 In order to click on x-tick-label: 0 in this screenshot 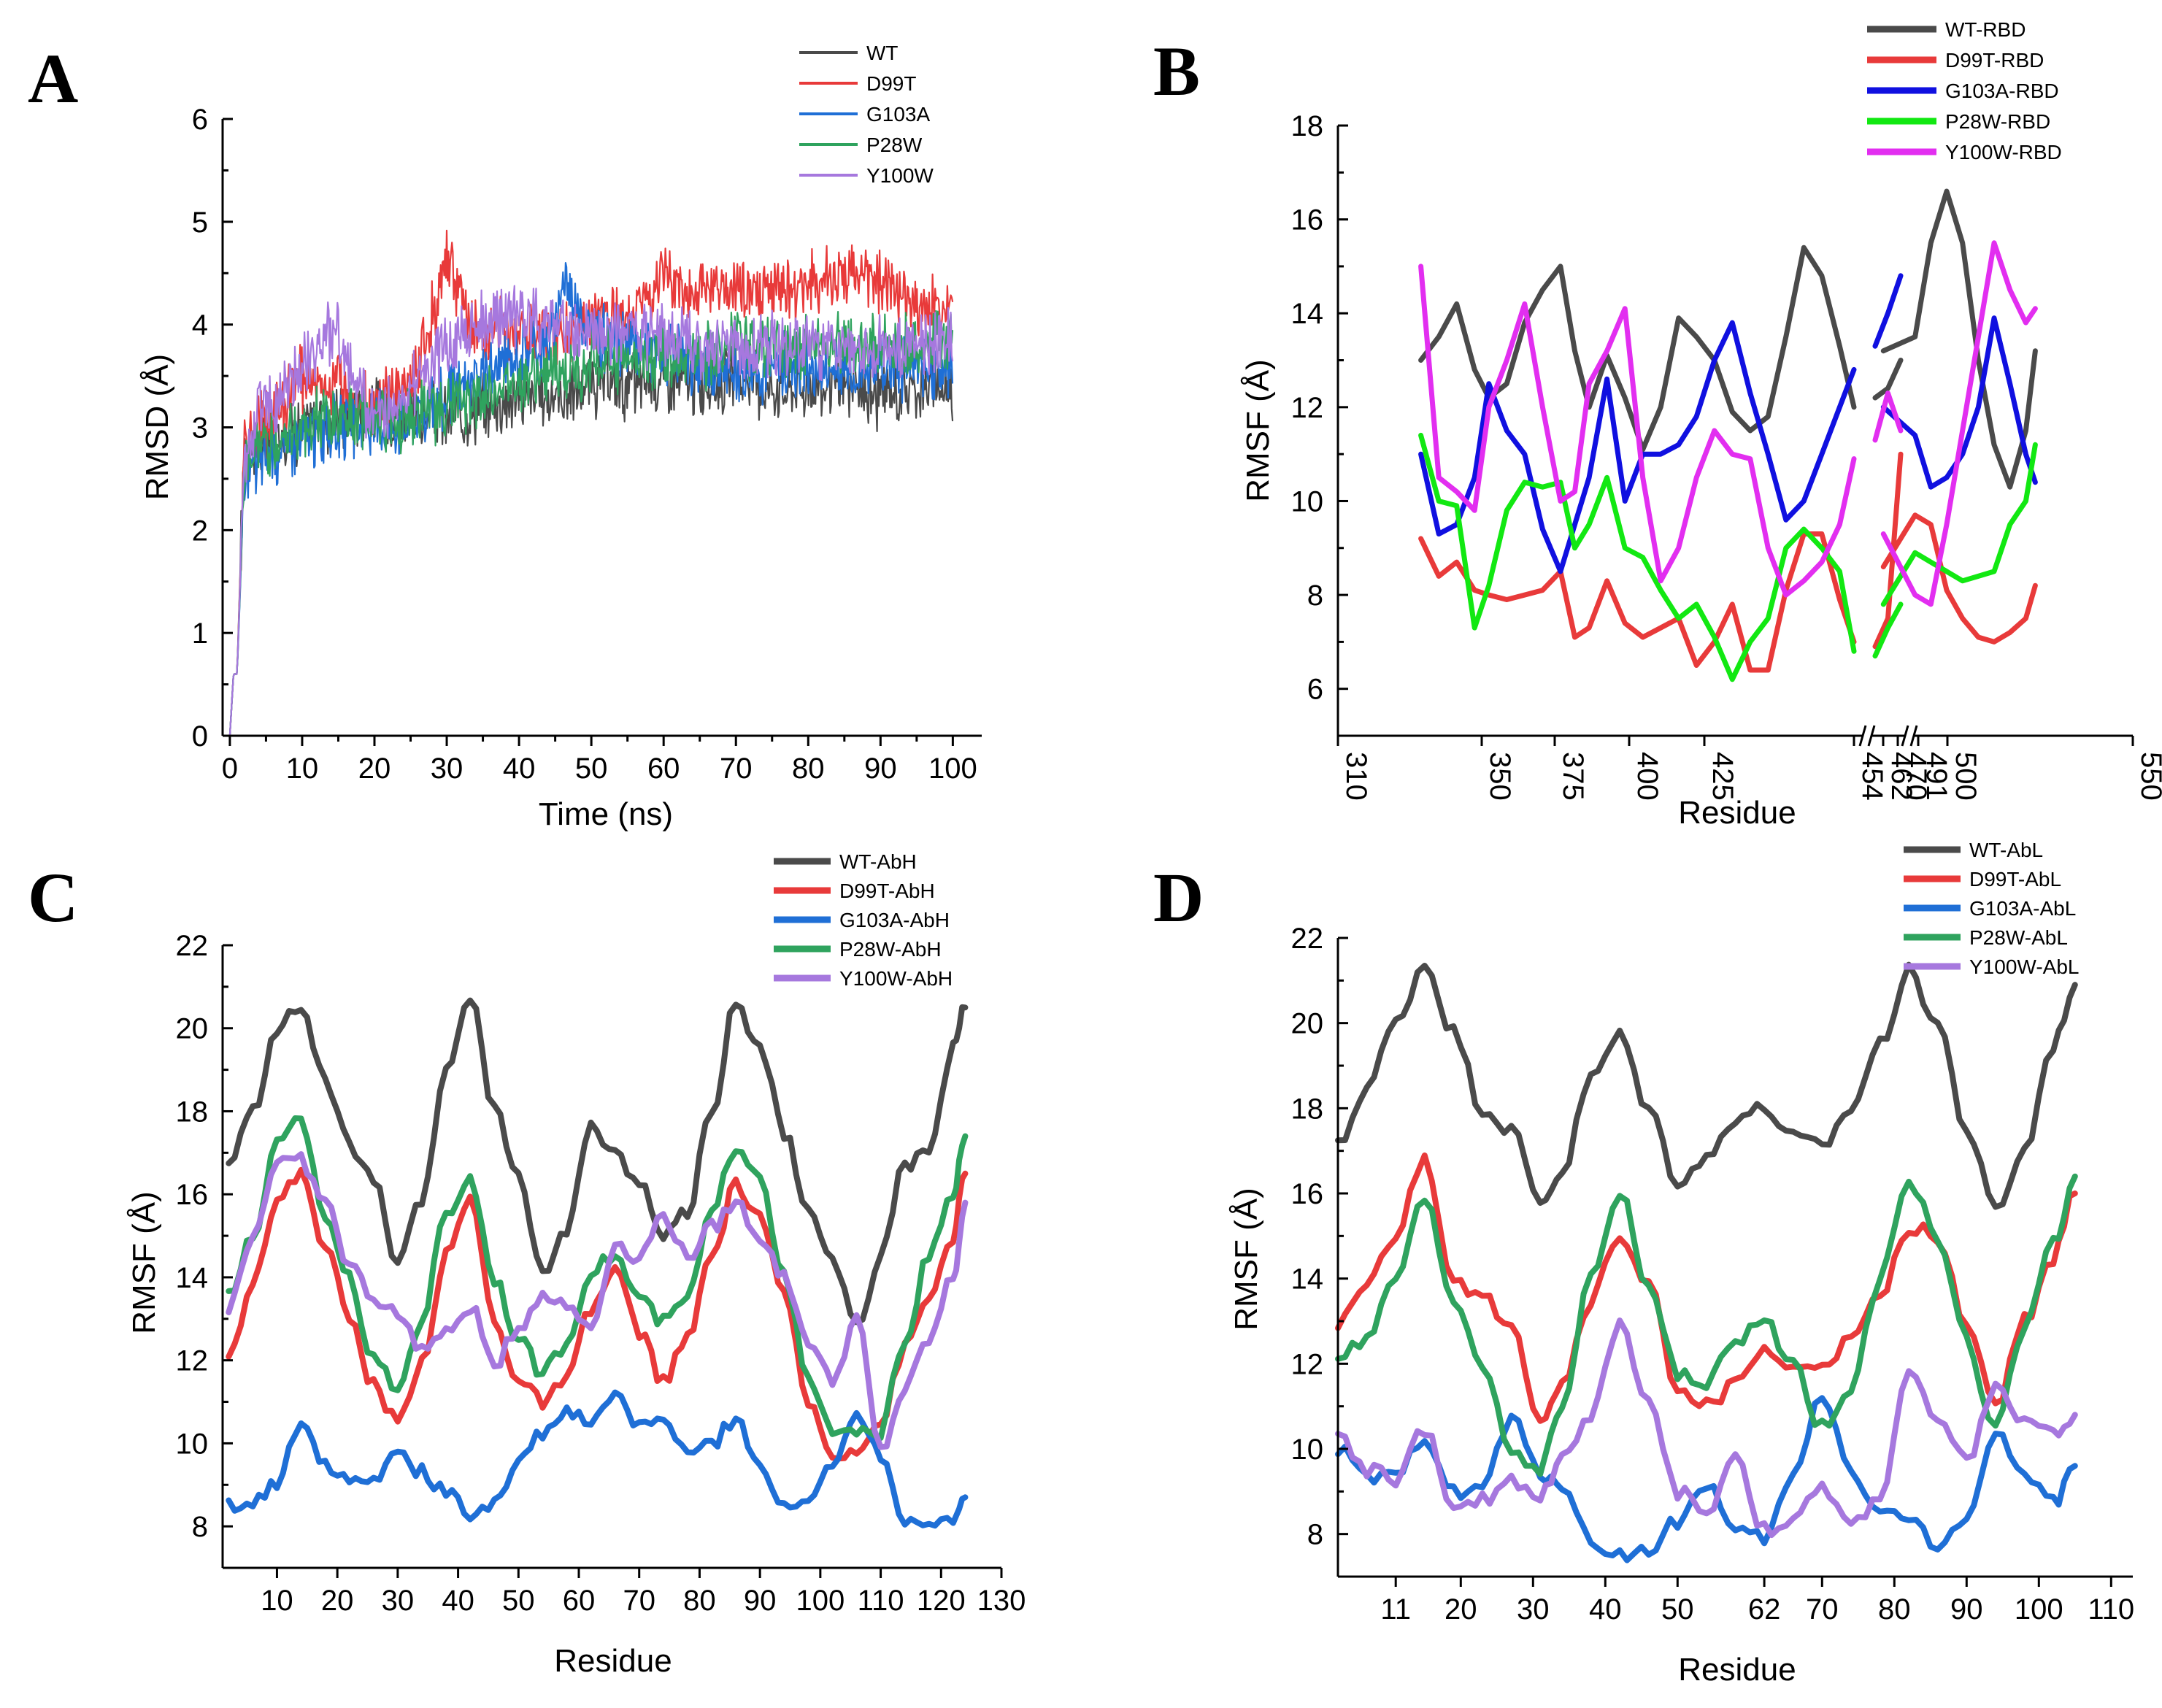, I will do `click(230, 769)`.